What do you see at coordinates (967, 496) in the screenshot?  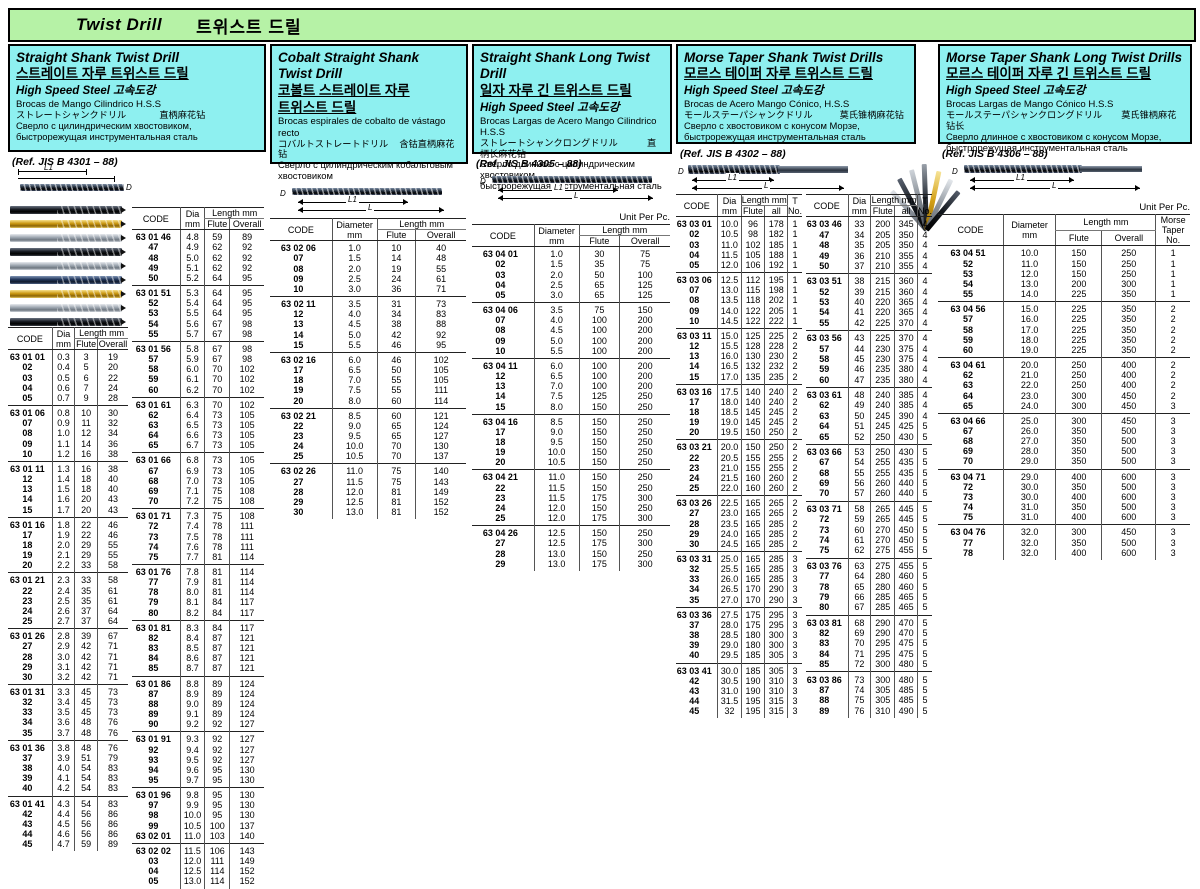 I see `cell-code: 73` at bounding box center [967, 496].